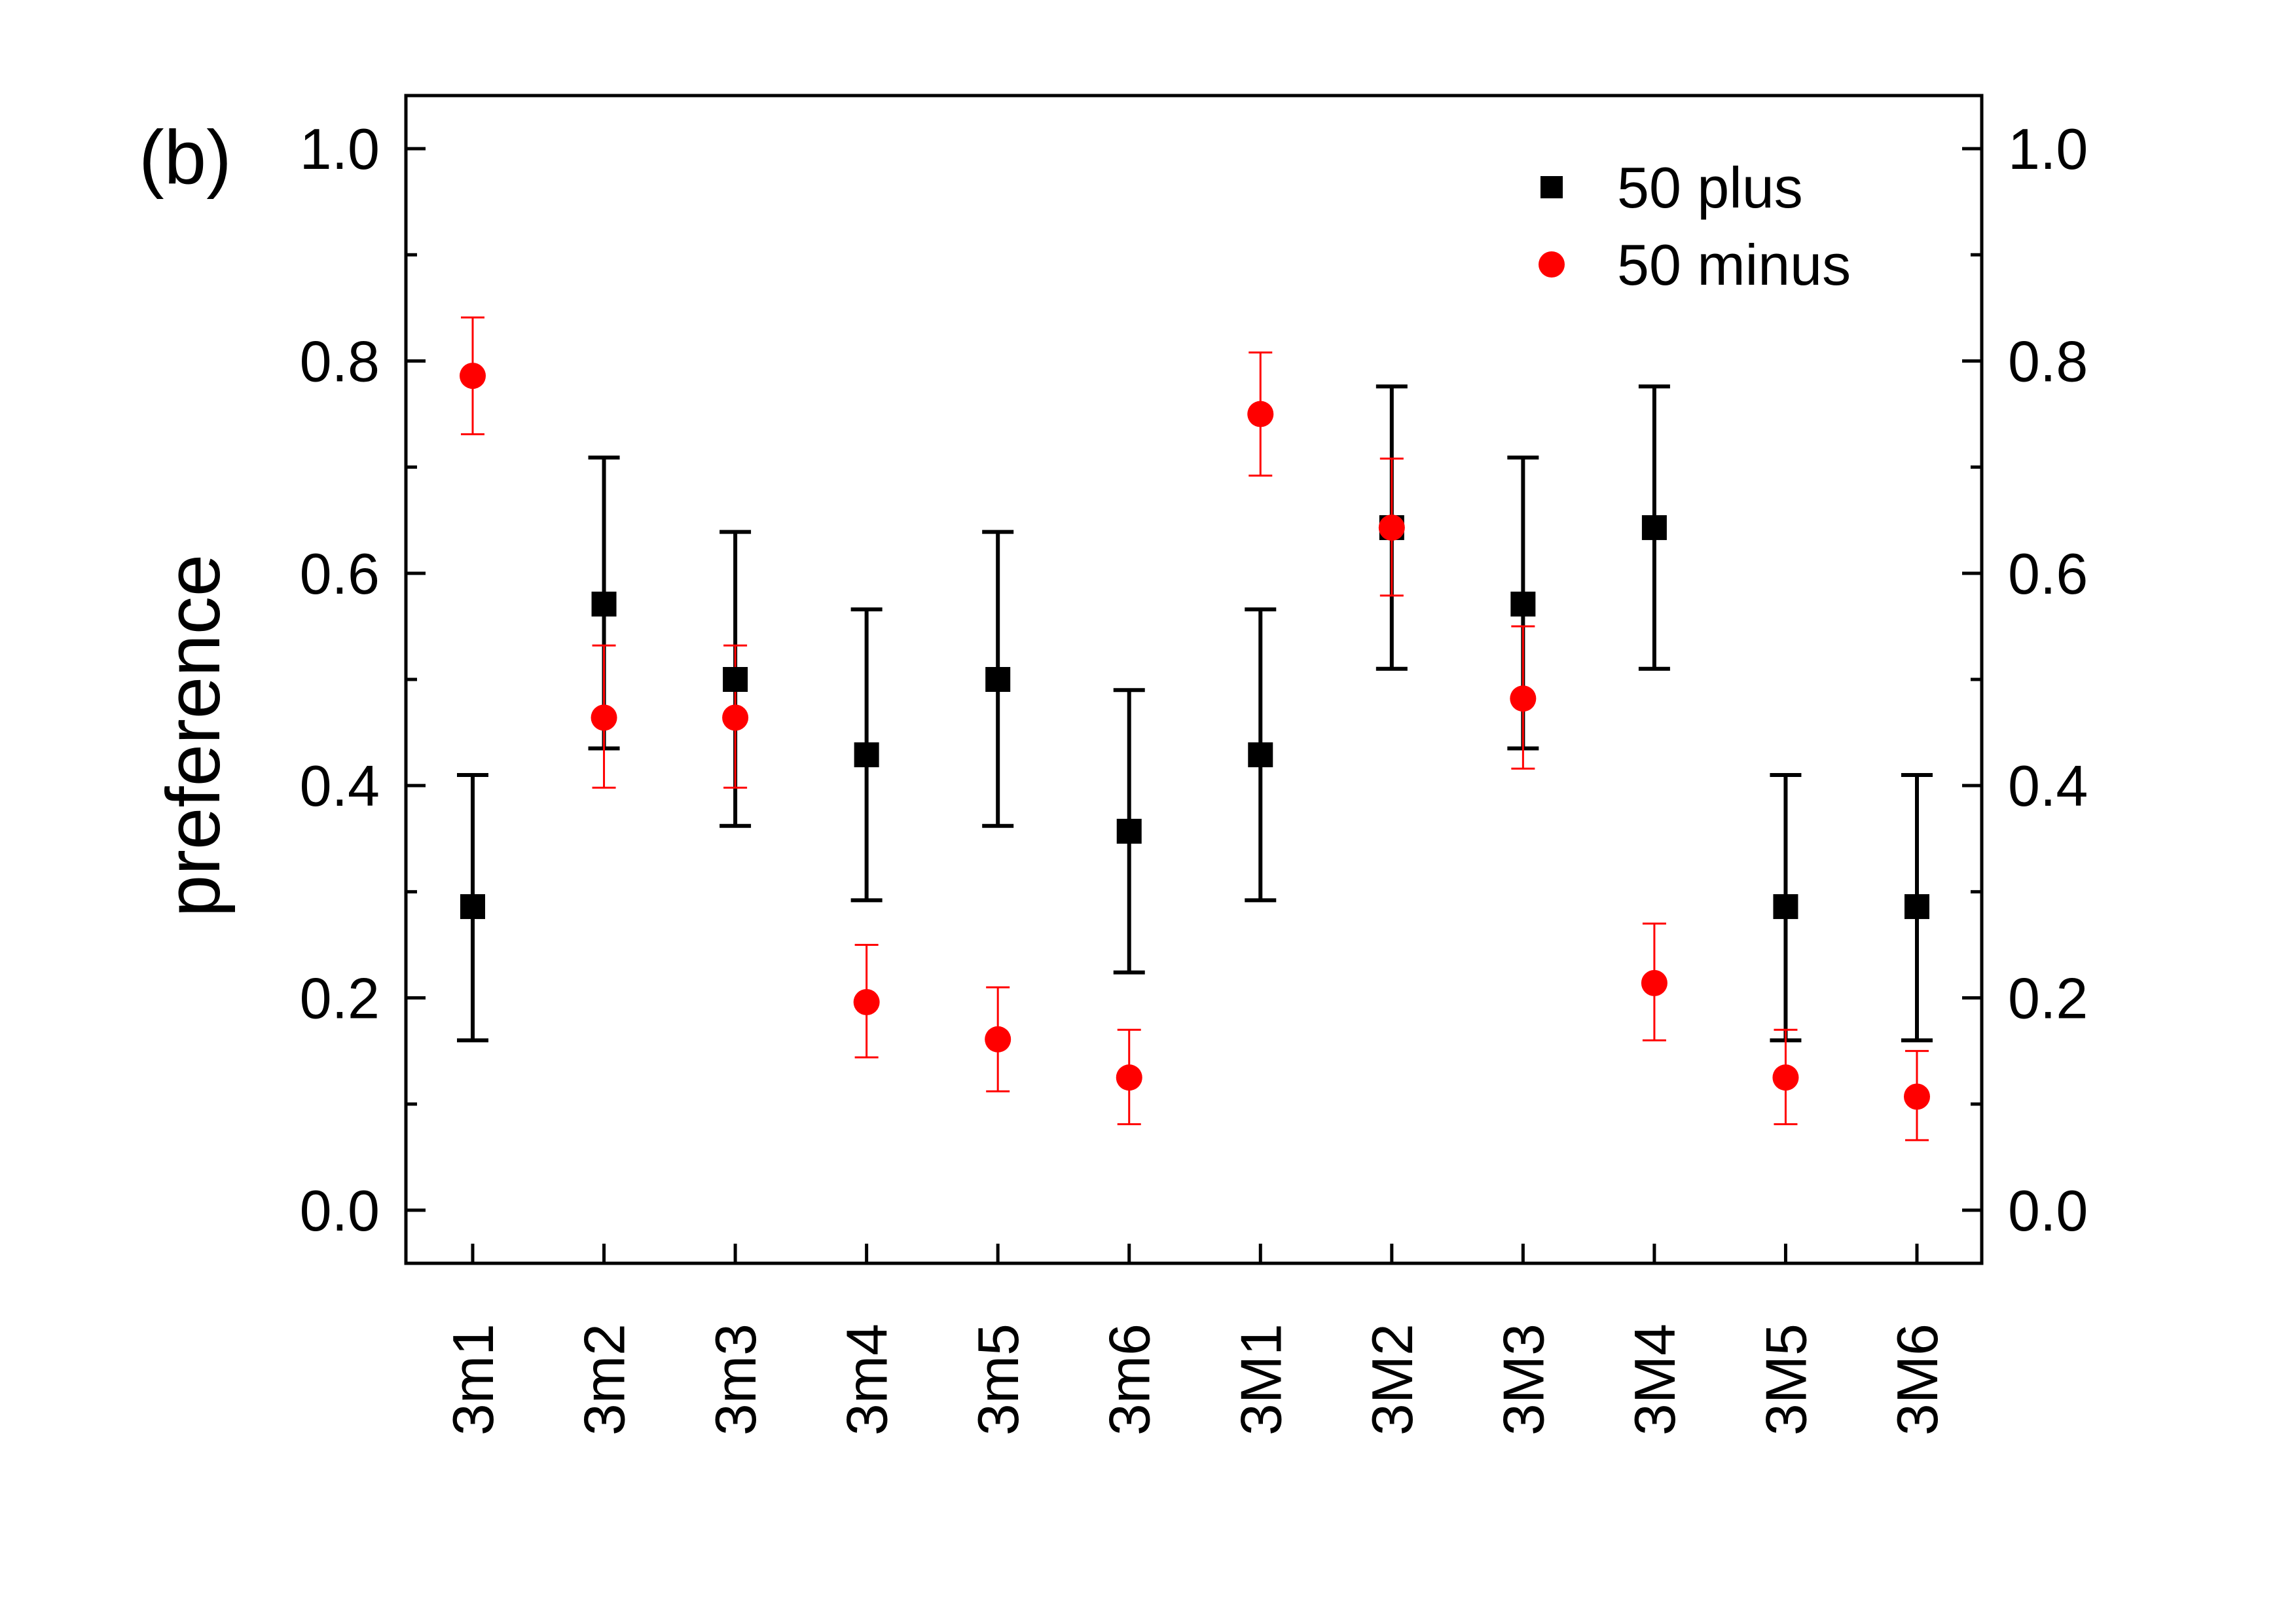 Image resolution: width=2296 pixels, height=1622 pixels. Describe the element at coordinates (2048, 785) in the screenshot. I see `y-tick-label-right: 0.4` at that location.